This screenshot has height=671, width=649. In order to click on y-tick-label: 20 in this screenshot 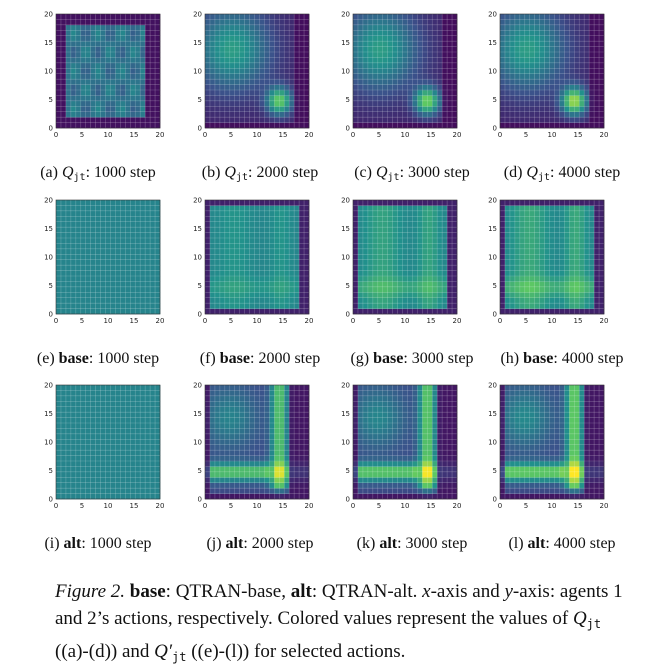, I will do `click(492, 201)`.